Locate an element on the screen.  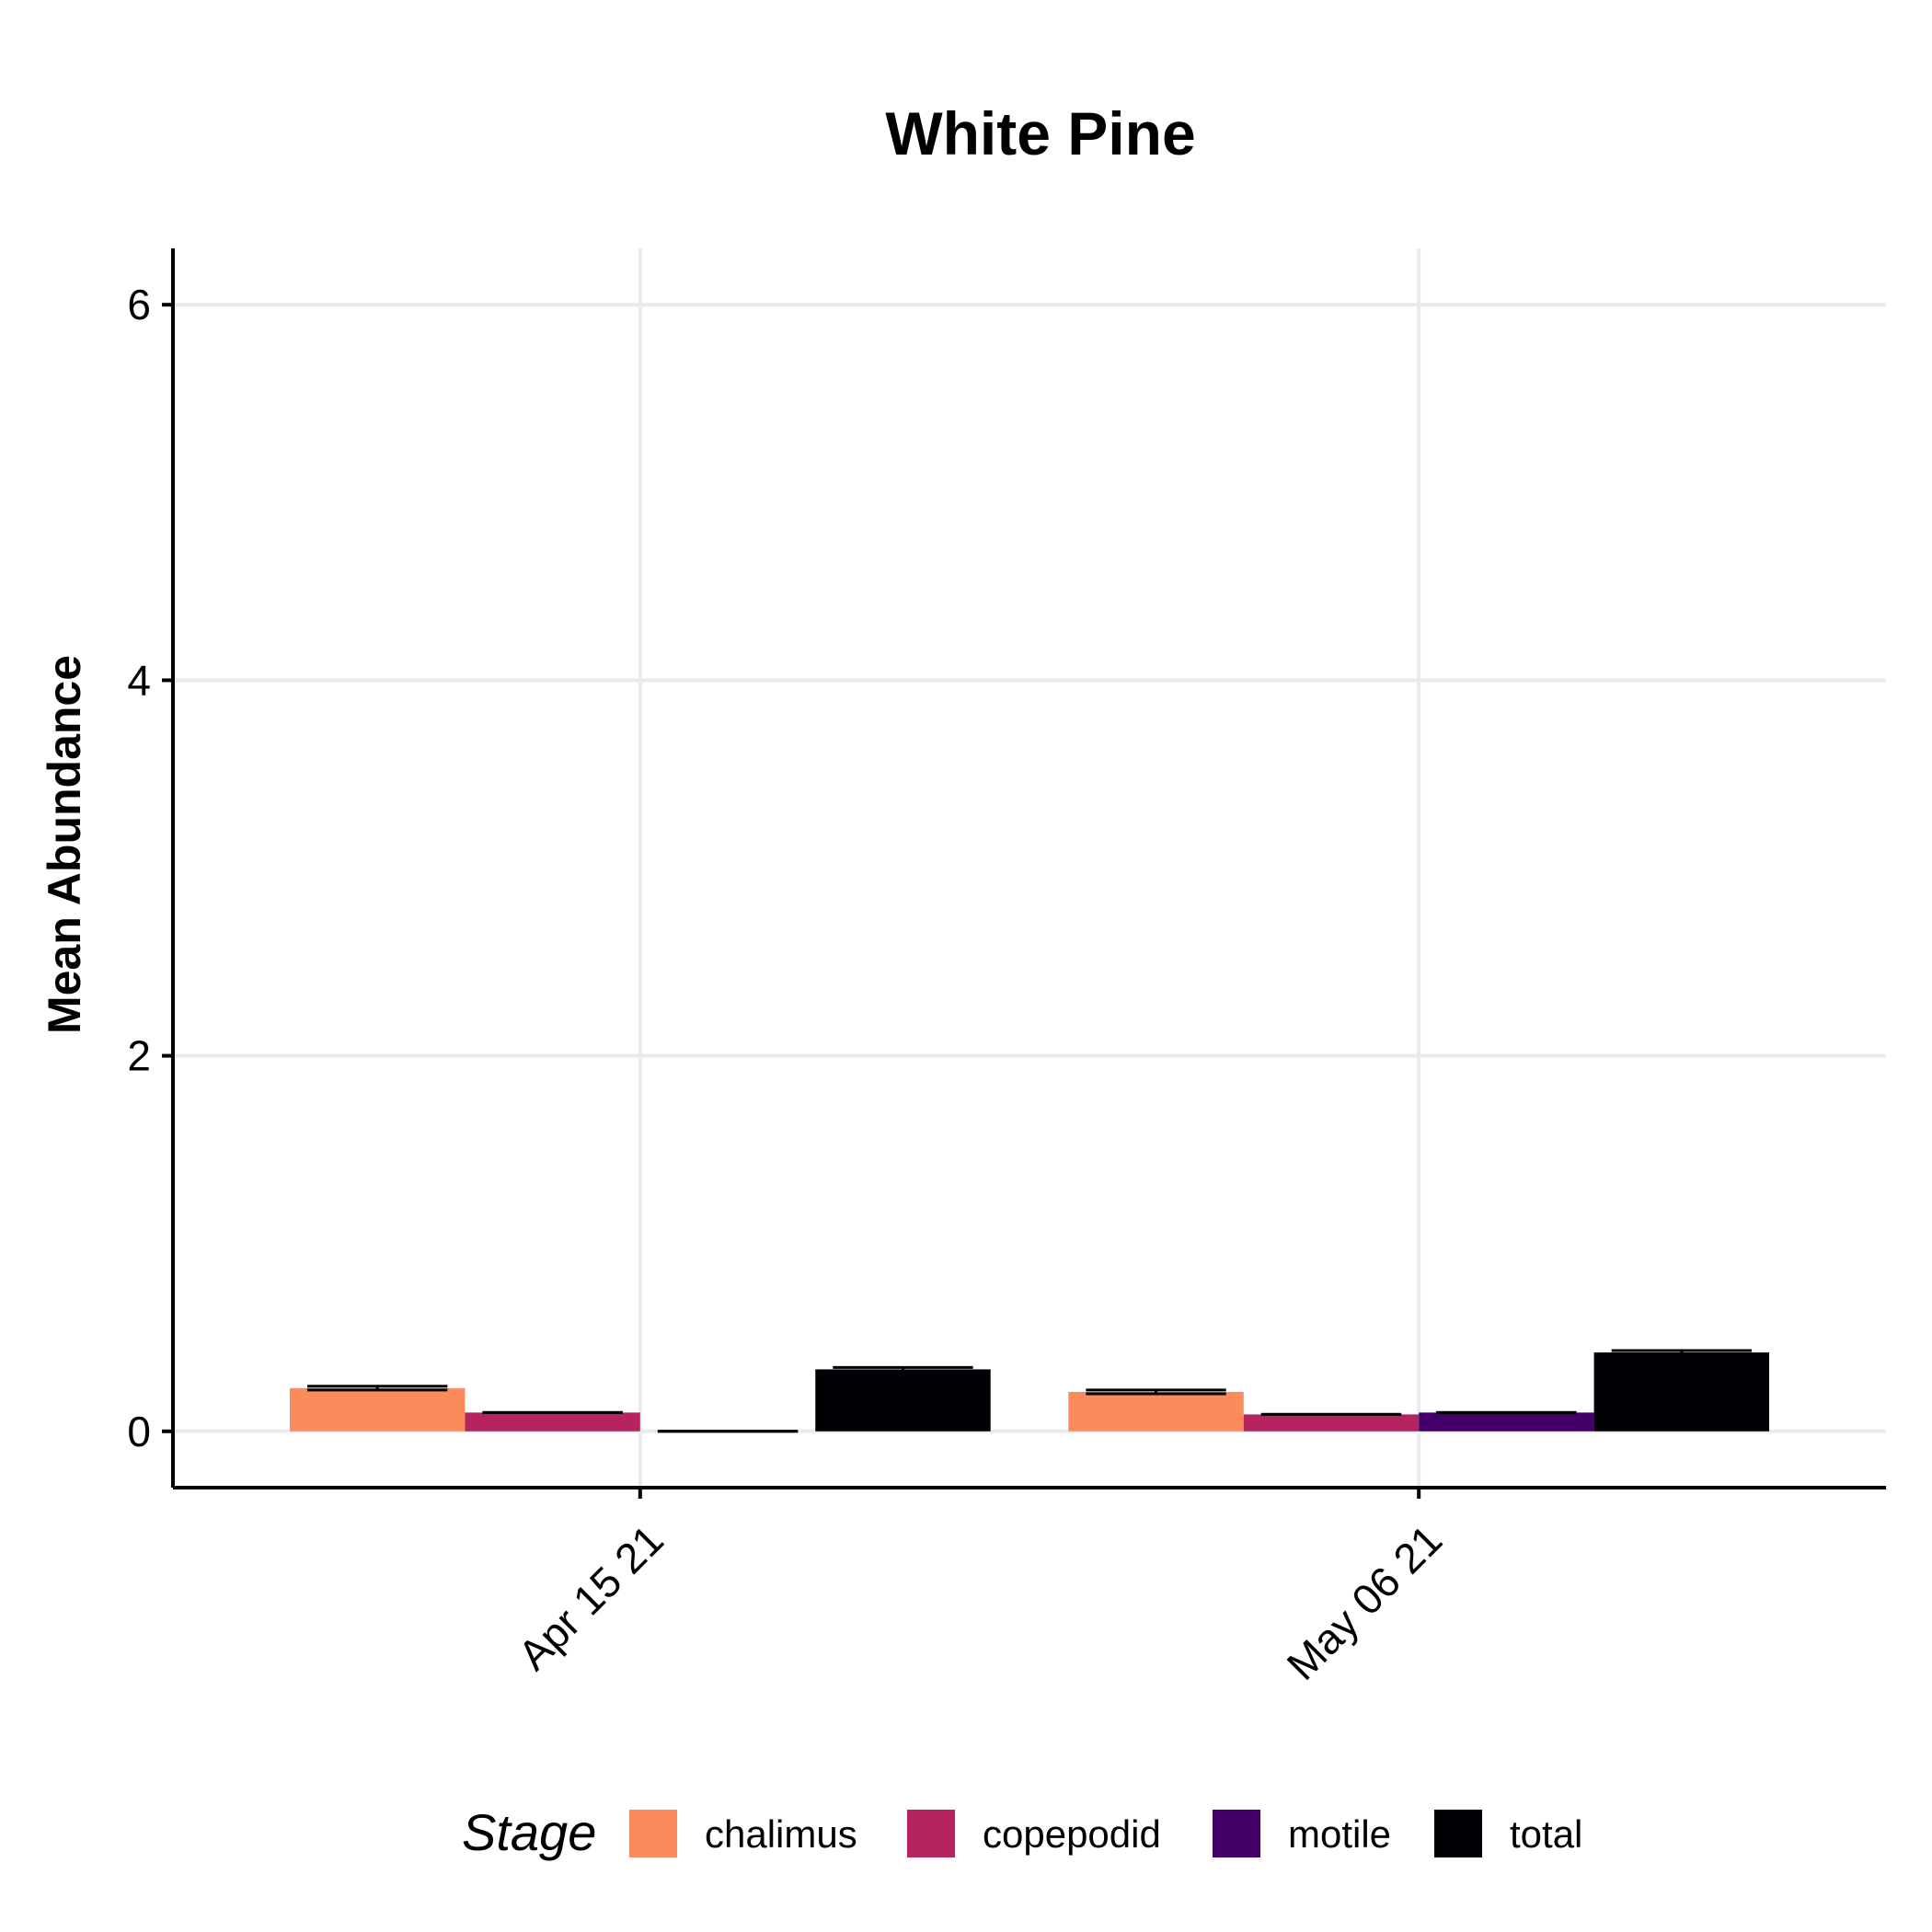
x-tick-label: Apr 15 21 is located at coordinates (591, 1597).